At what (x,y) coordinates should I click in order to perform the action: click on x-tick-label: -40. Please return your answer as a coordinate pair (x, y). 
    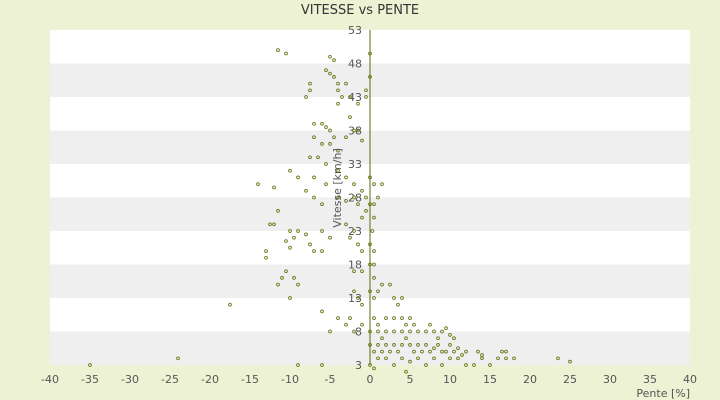
    Looking at the image, I should click on (50, 379).